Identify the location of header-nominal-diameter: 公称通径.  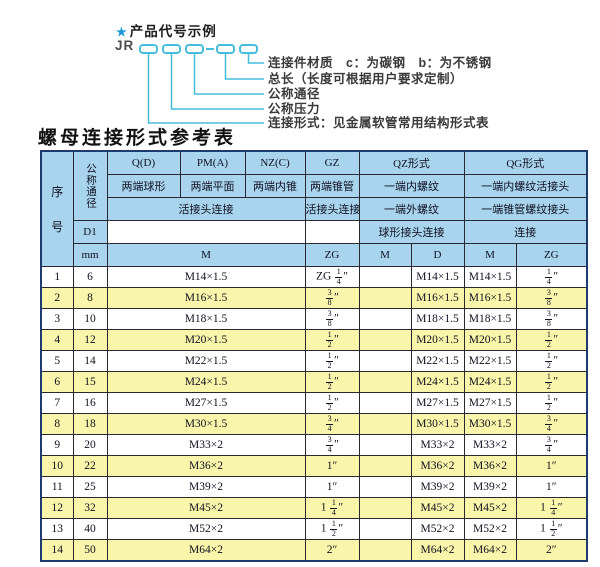
(90, 185).